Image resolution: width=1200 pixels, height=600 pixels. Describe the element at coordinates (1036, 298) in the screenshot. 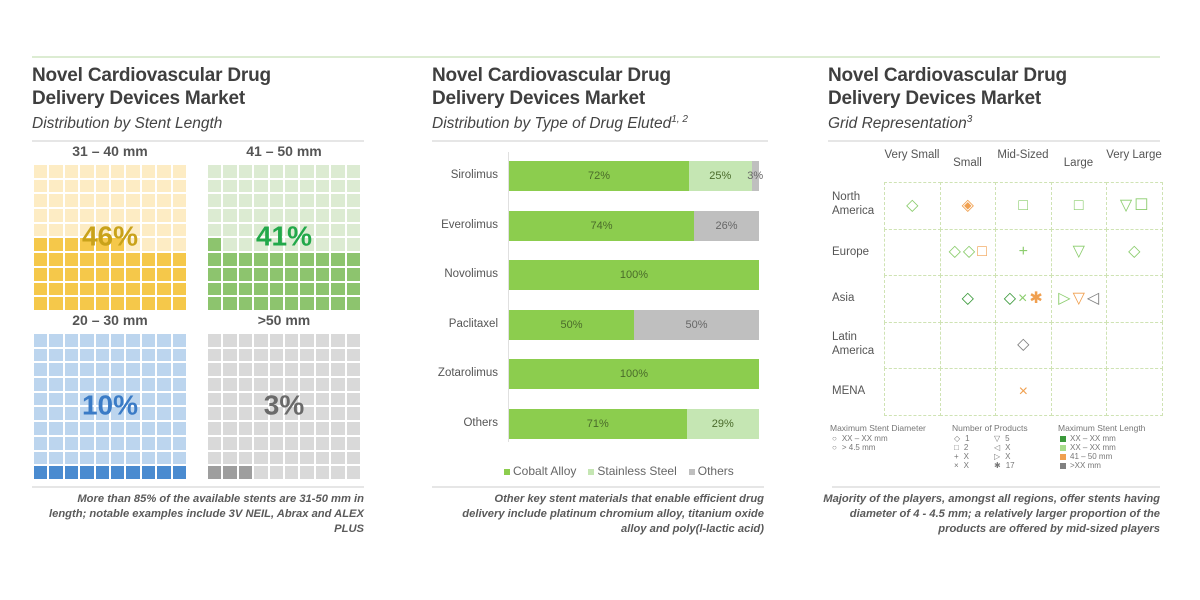

I see `grid-marker: ✱` at that location.